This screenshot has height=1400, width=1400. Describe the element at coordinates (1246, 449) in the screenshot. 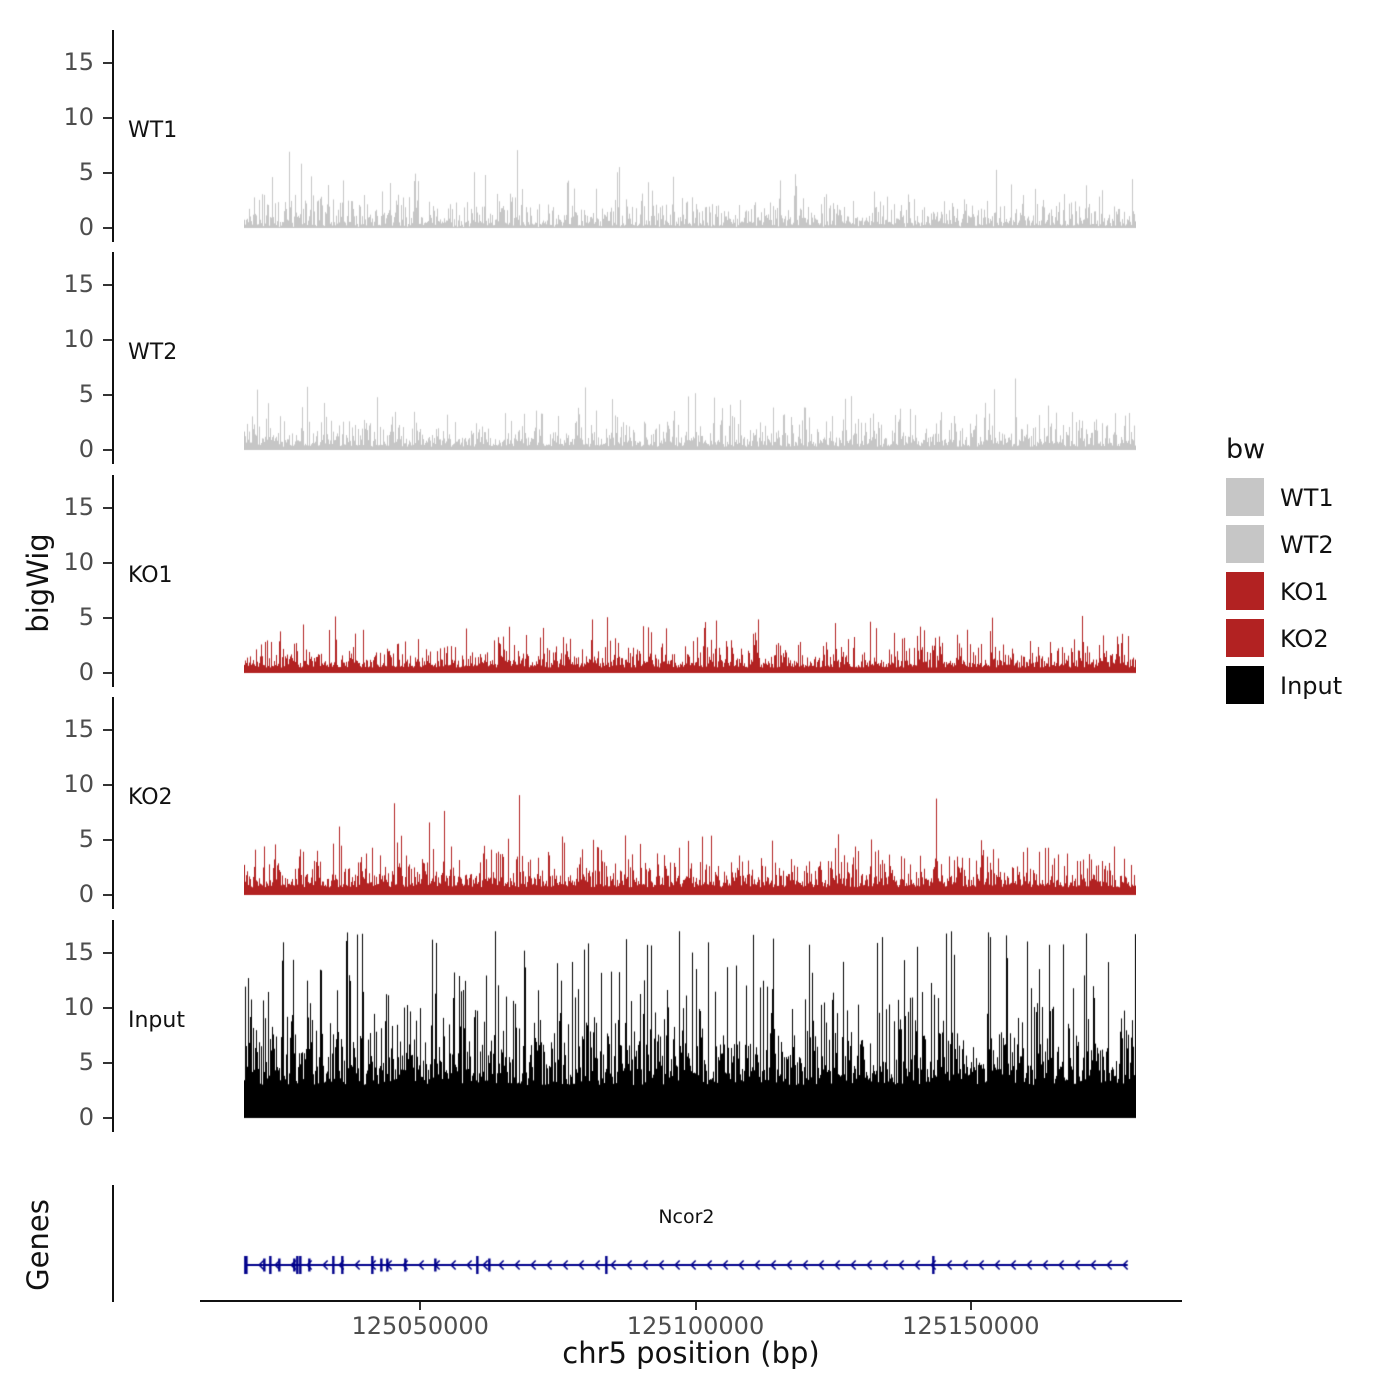

I see `legend-title: bw` at that location.